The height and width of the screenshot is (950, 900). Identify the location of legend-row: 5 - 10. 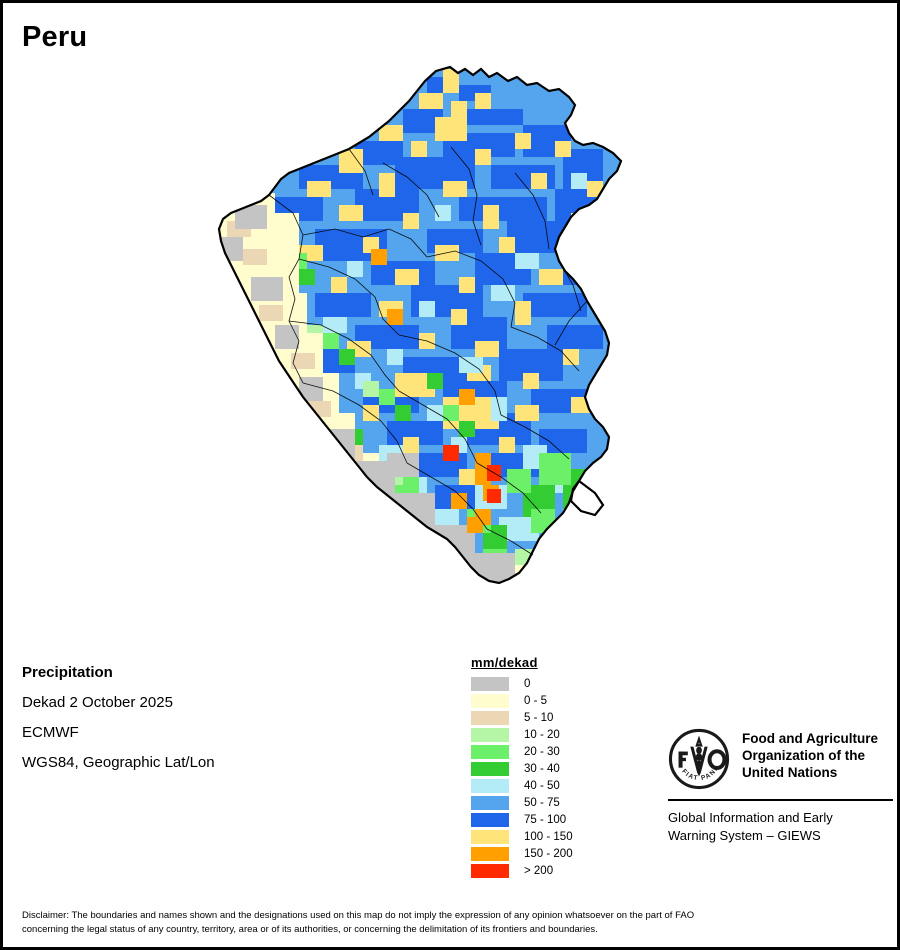
(522, 717).